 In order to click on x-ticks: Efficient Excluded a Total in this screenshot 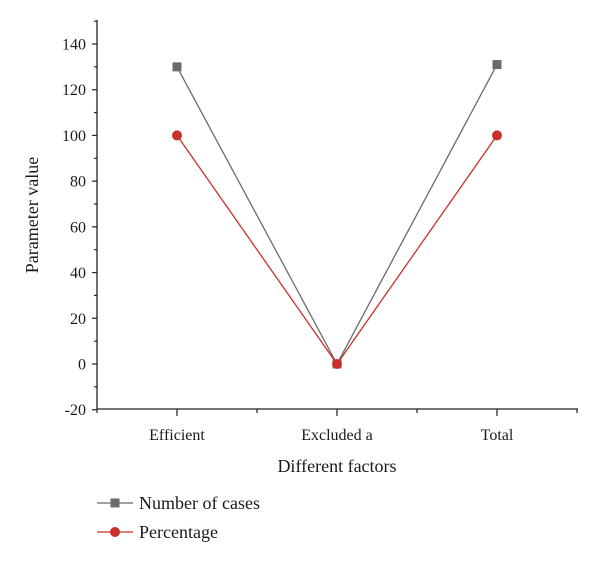, I will do `click(337, 426)`.